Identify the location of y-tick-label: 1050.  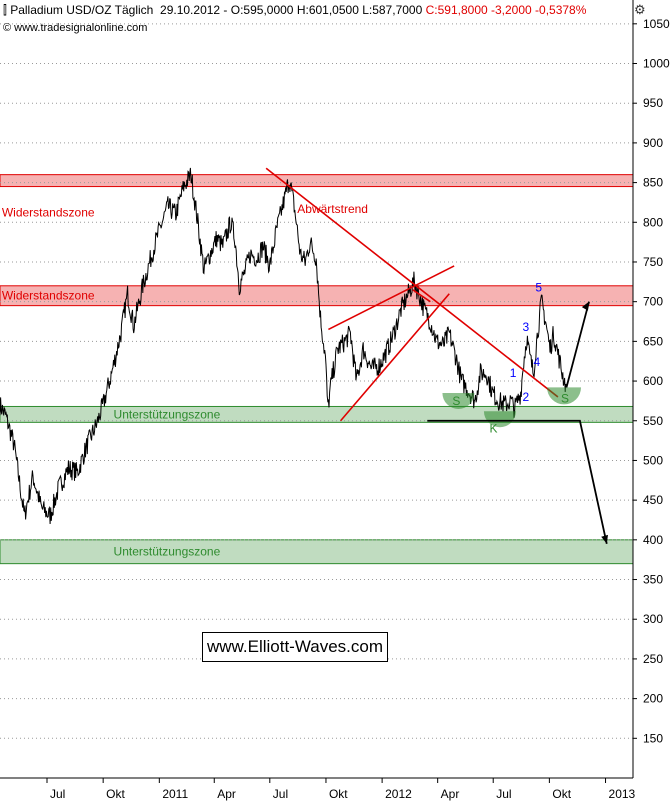
(656, 24).